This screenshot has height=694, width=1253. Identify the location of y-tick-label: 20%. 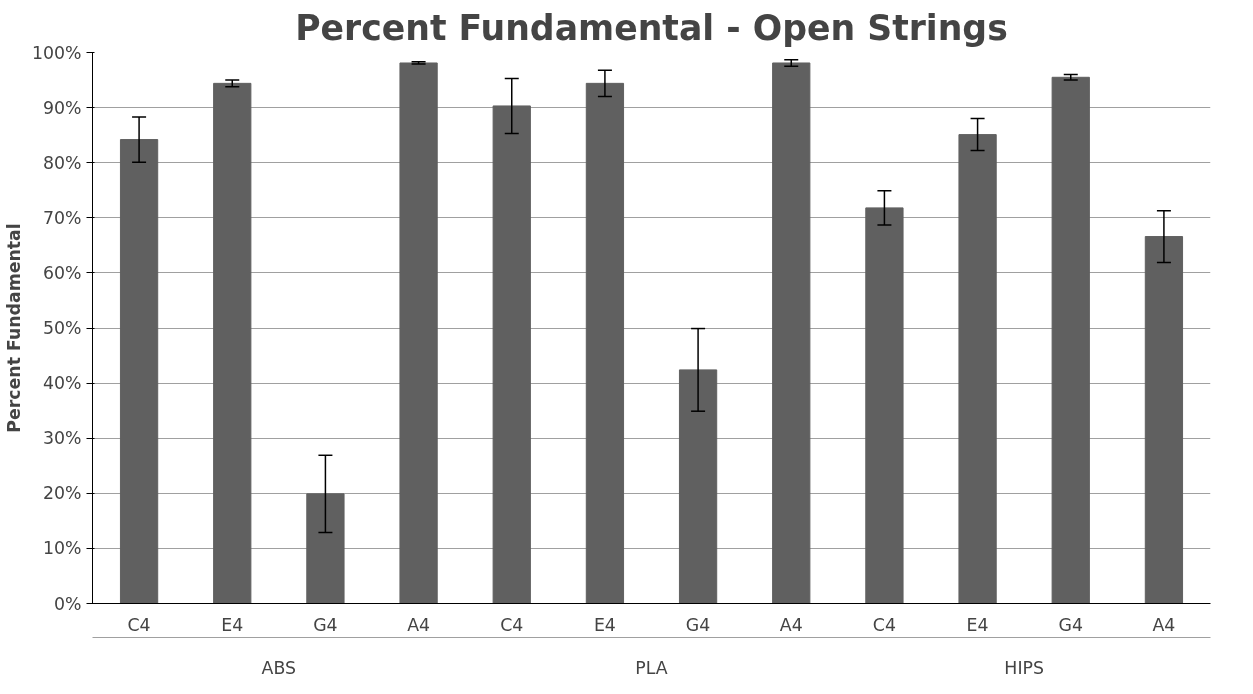
(62, 493).